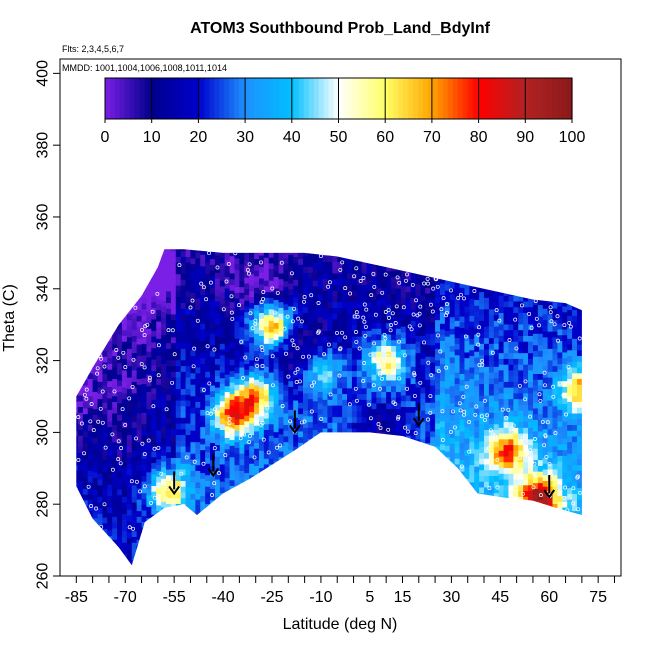 Image resolution: width=650 pixels, height=650 pixels. What do you see at coordinates (362, 451) in the screenshot?
I see `tropopause-arrows` at bounding box center [362, 451].